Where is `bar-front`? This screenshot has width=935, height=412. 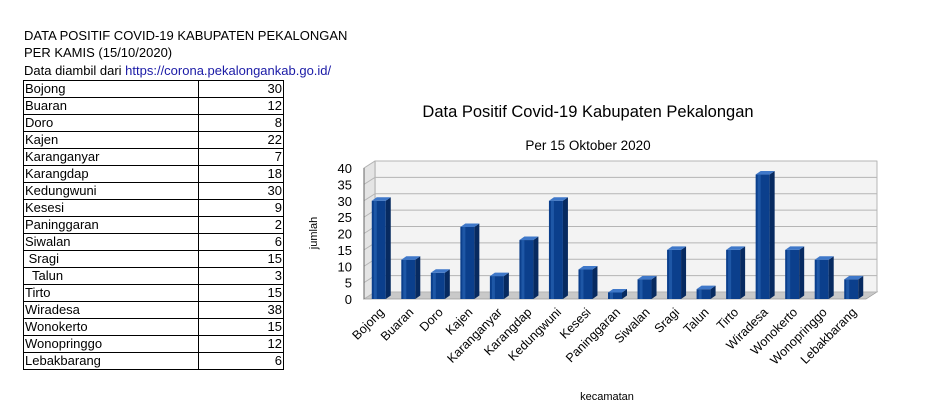
bar-front is located at coordinates (615, 295).